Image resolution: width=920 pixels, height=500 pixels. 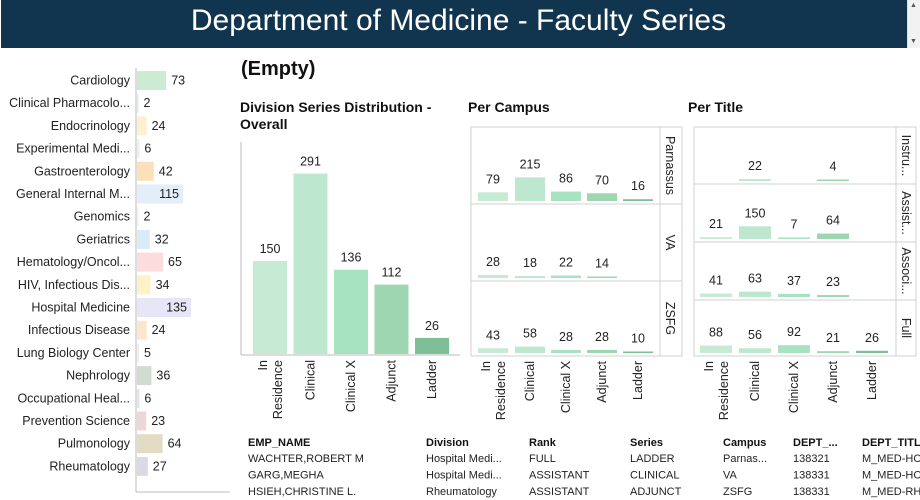 What do you see at coordinates (716, 281) in the screenshot?
I see `per-title-value: 41` at bounding box center [716, 281].